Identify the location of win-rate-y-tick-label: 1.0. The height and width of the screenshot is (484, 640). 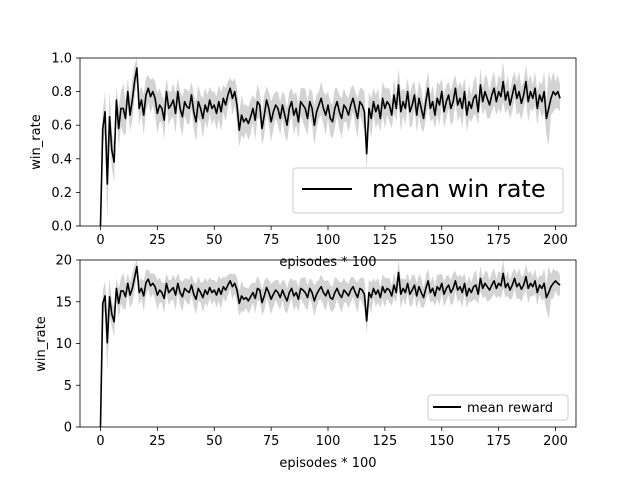
(61, 59).